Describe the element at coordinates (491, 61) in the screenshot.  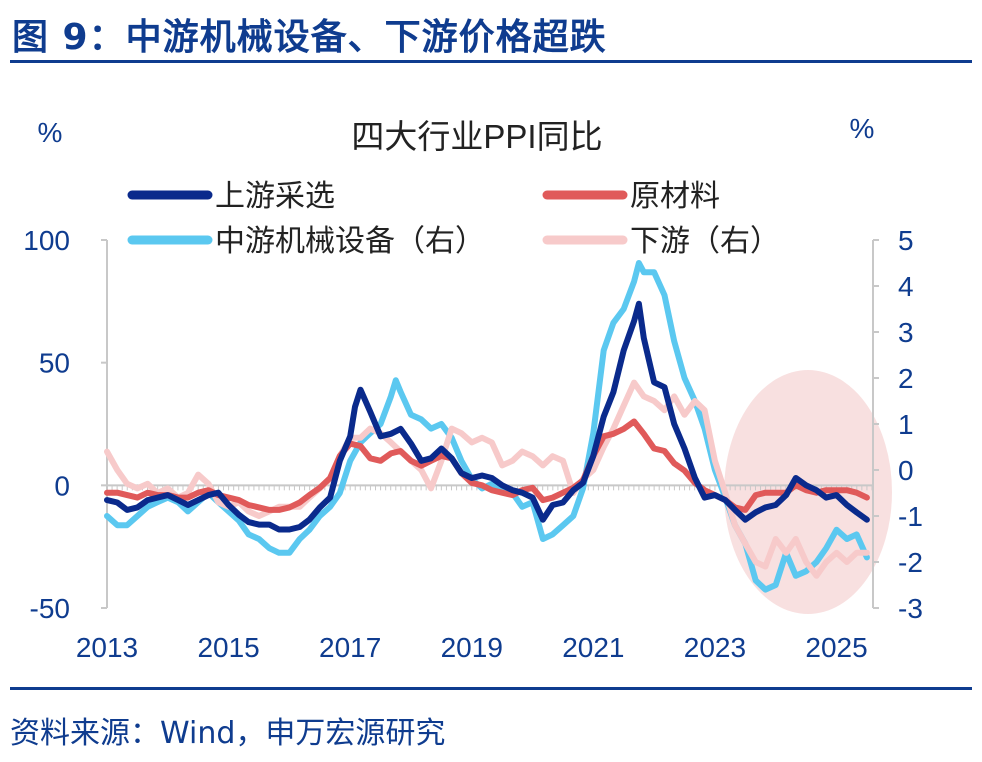
I see `top-rule` at that location.